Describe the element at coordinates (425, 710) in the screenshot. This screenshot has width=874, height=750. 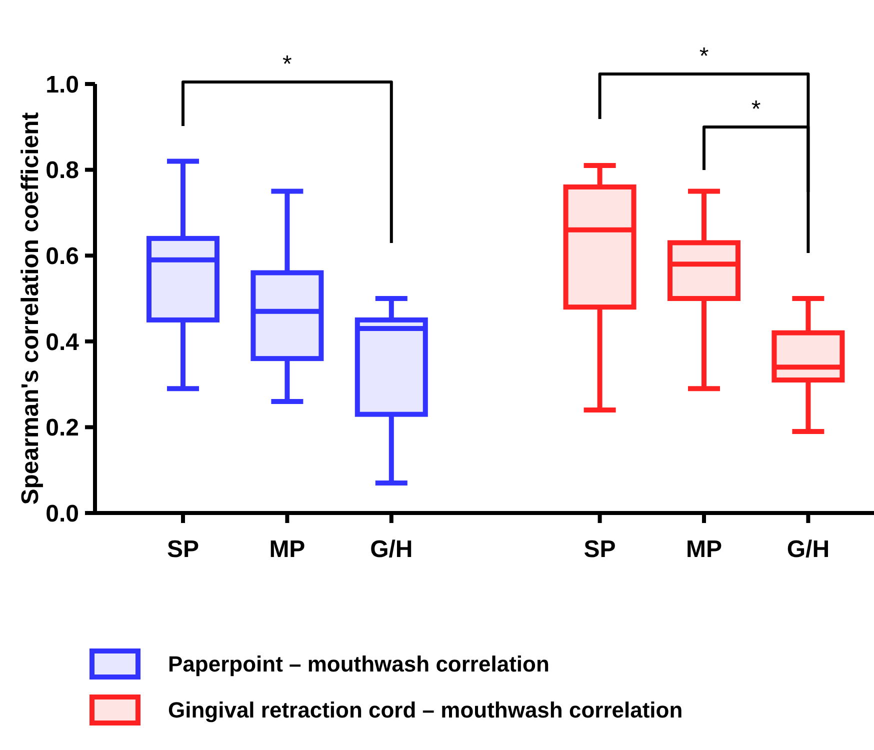
I see `legend-label: Gingival retraction cord – mouthwash correlation` at that location.